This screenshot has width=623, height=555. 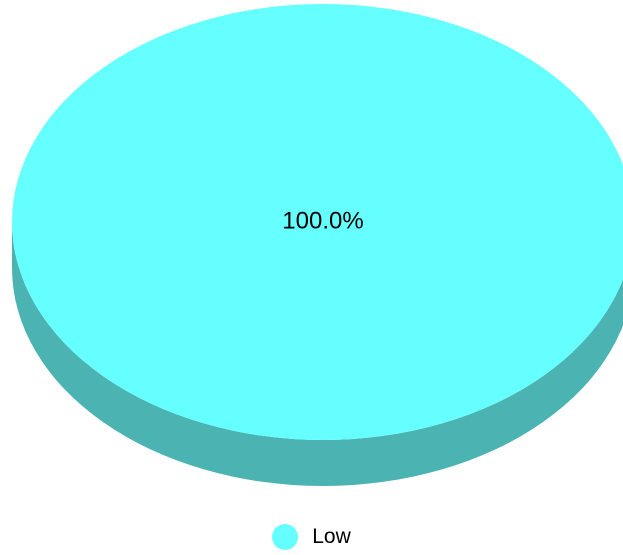 I want to click on legend-swatch-low, so click(x=285, y=537).